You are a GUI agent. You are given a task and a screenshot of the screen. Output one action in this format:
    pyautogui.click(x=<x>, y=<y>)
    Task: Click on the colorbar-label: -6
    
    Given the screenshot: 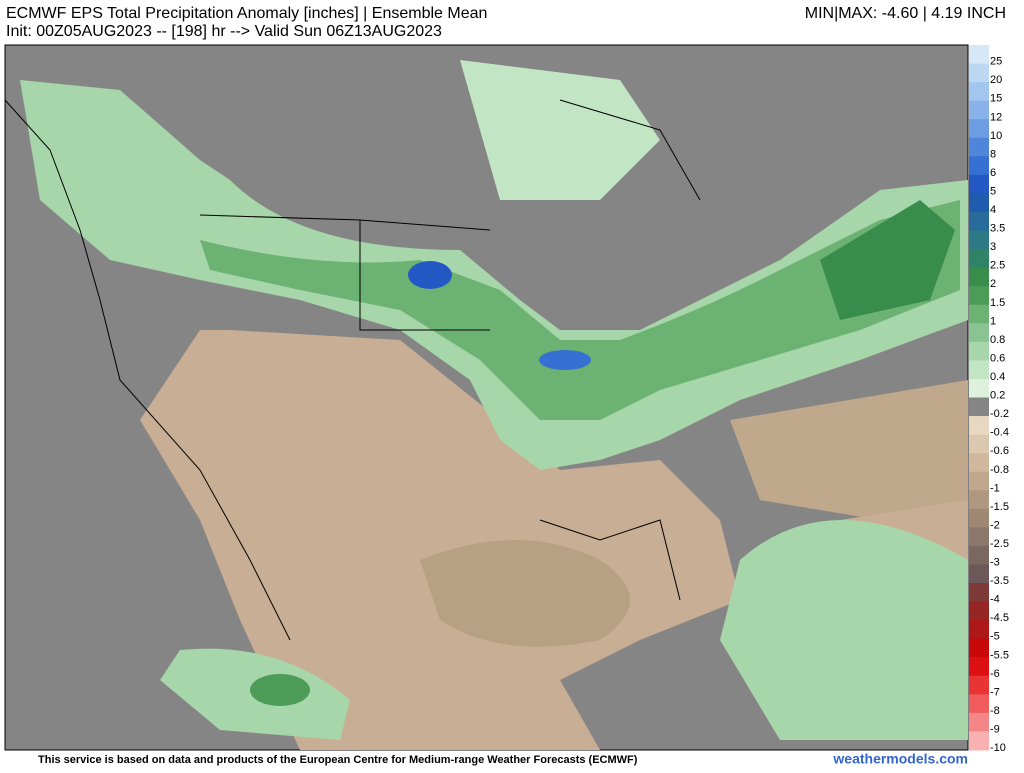 What is the action you would take?
    pyautogui.click(x=995, y=674)
    